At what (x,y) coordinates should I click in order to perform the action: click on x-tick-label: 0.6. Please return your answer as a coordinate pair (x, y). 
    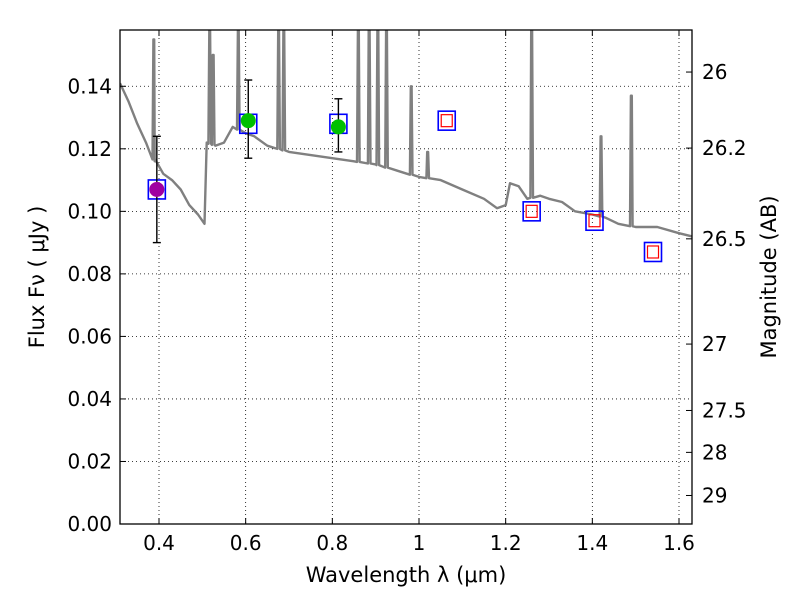
    Looking at the image, I should click on (246, 543).